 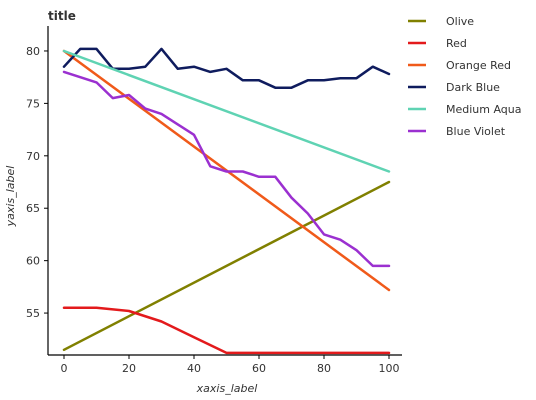 What do you see at coordinates (33, 261) in the screenshot?
I see `y-tick-label: 60` at bounding box center [33, 261].